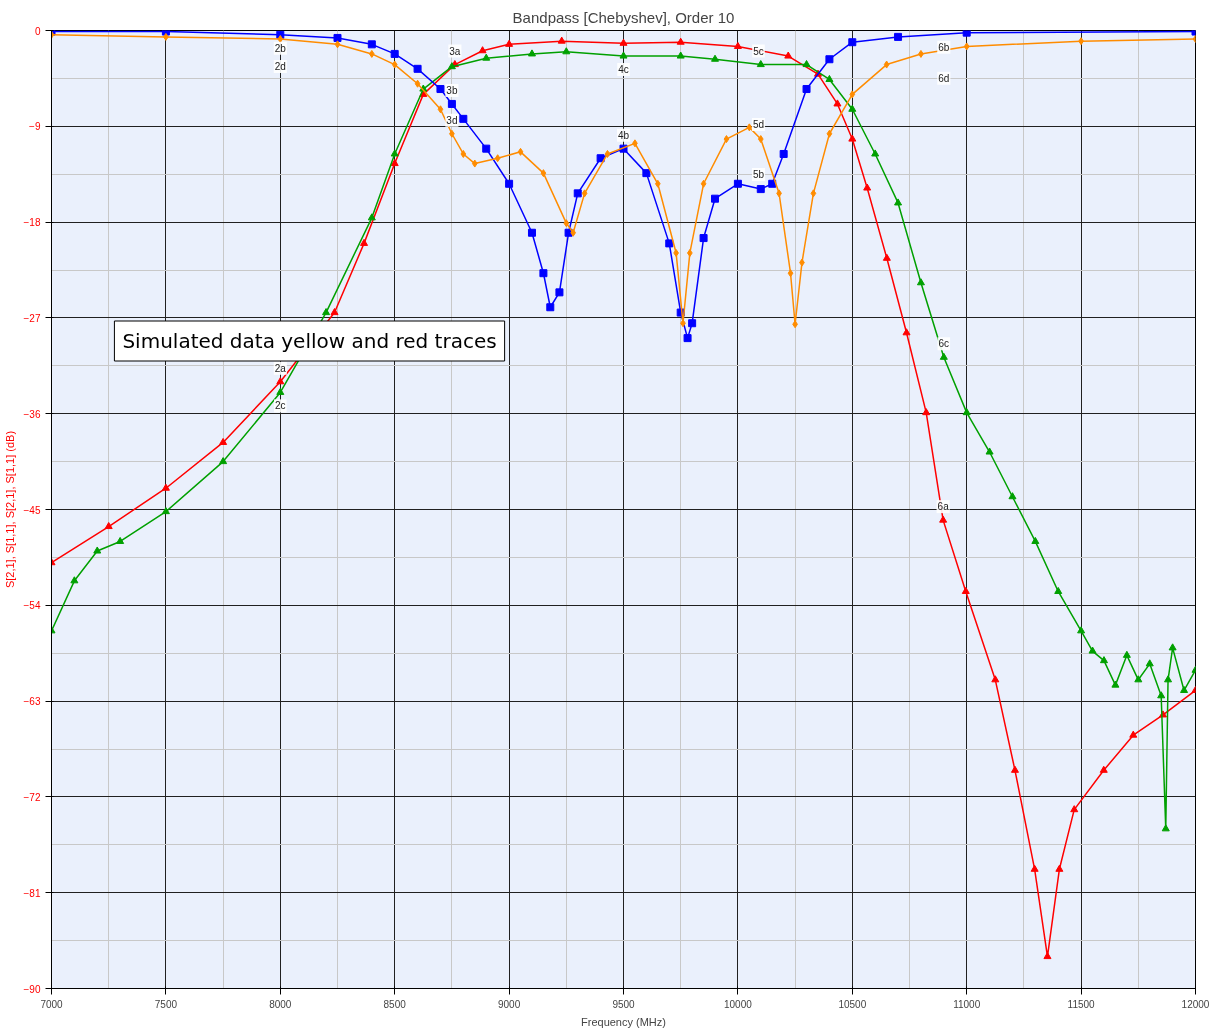  I want to click on annotation: 5d, so click(758, 125).